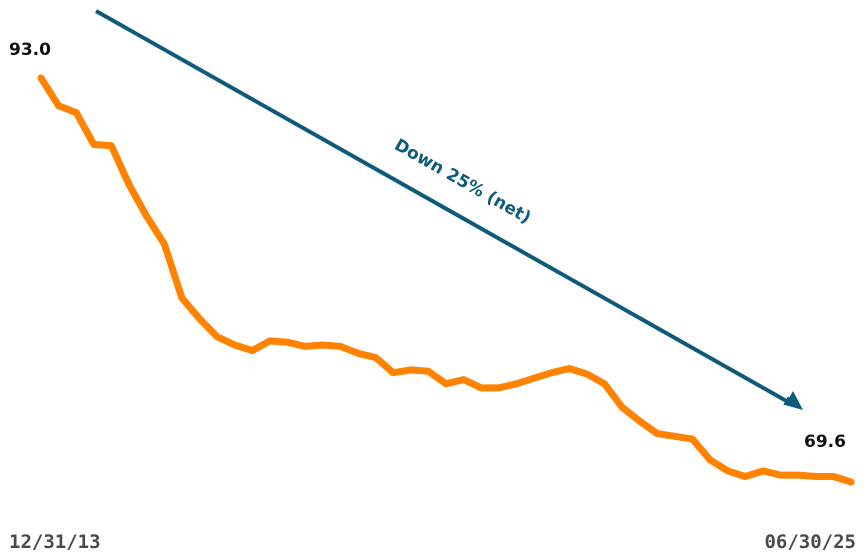 The height and width of the screenshot is (556, 865). I want to click on start-value-label: 93.0, so click(30, 50).